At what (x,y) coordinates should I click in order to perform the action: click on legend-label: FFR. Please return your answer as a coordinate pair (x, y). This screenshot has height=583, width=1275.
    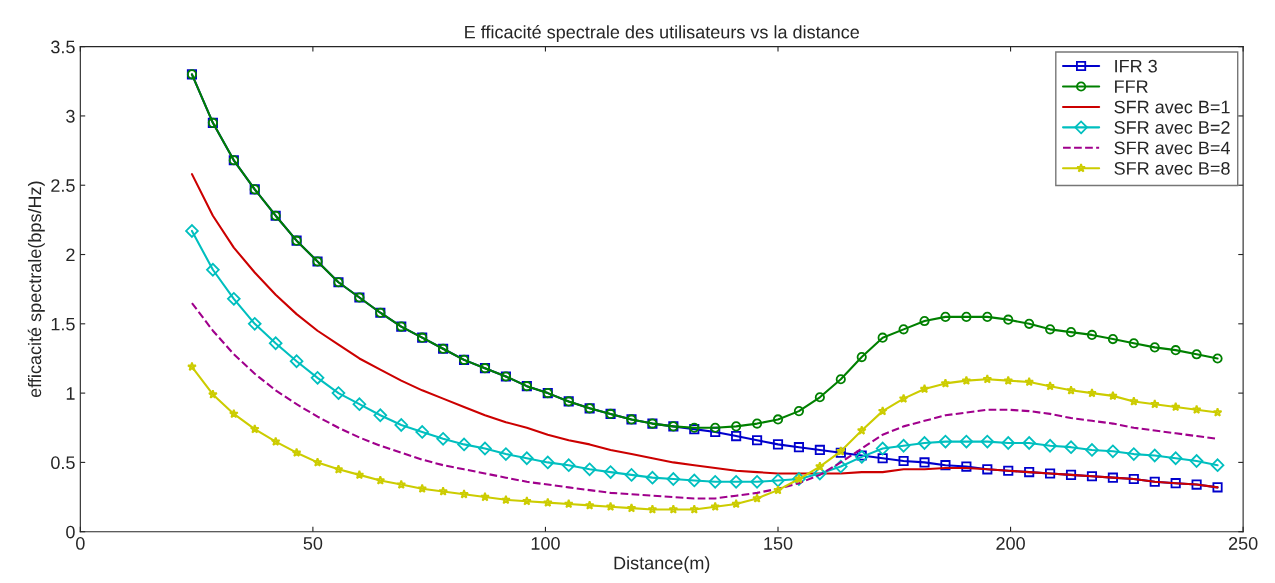
    Looking at the image, I should click on (1131, 86).